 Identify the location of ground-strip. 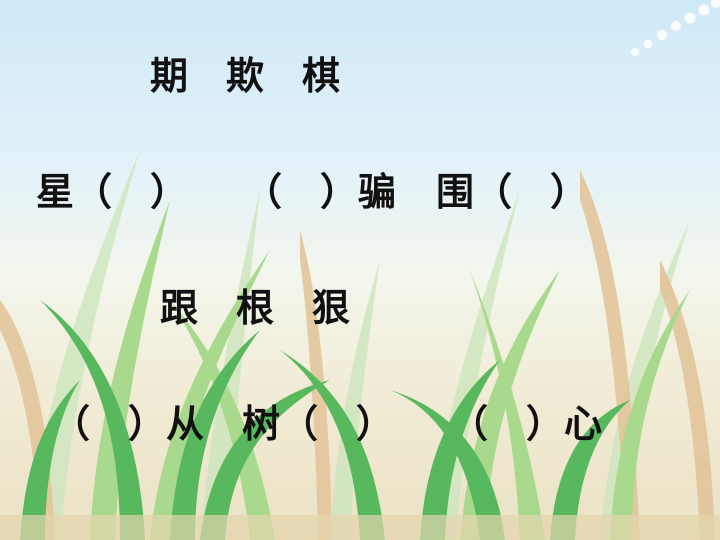
(360, 527).